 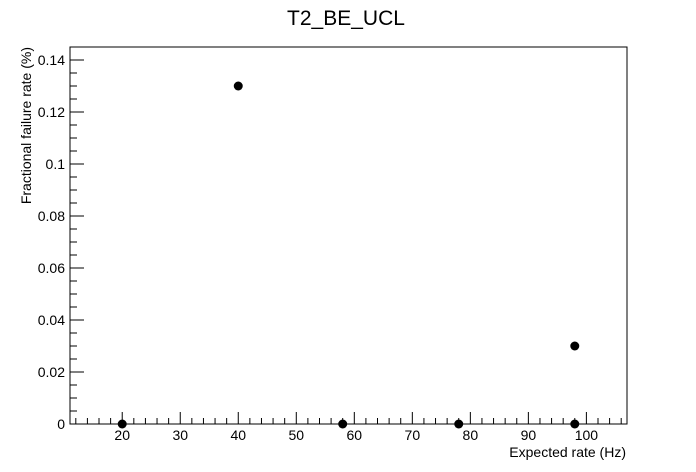 I want to click on x-tick-label: 100, so click(x=587, y=435).